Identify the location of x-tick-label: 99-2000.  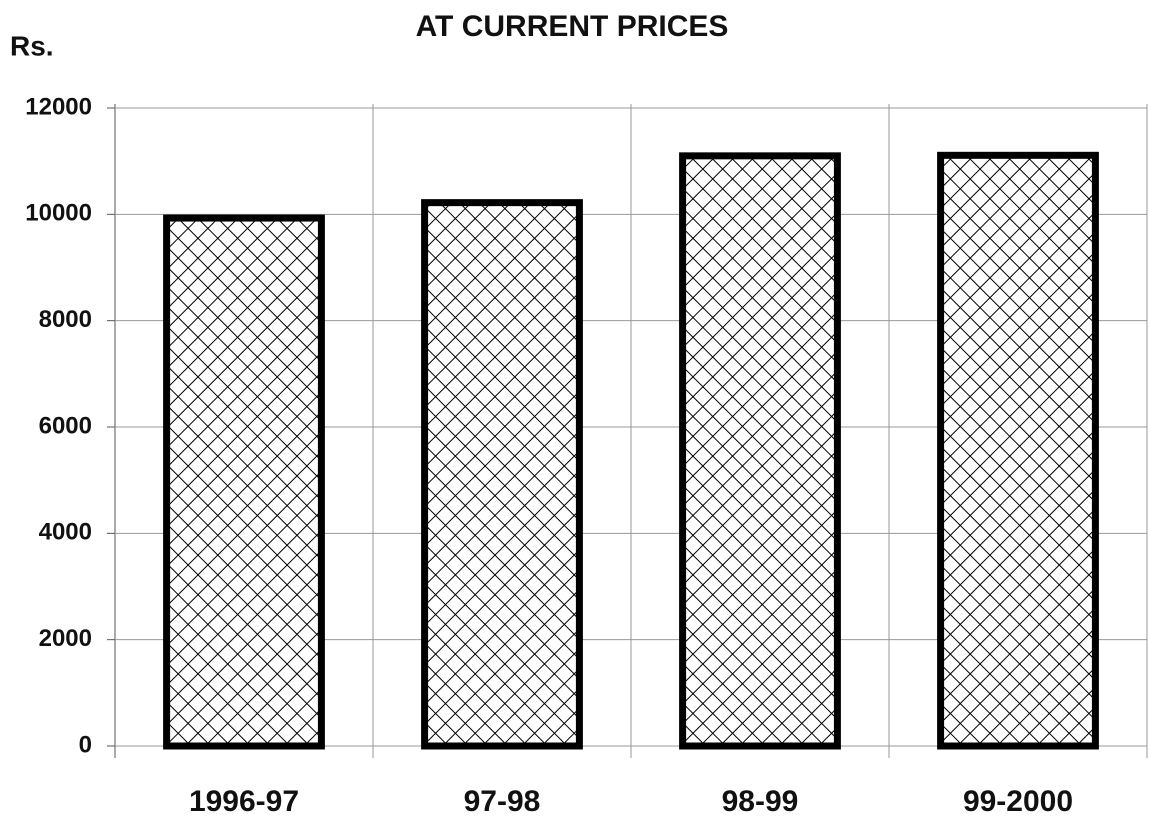
(1018, 801).